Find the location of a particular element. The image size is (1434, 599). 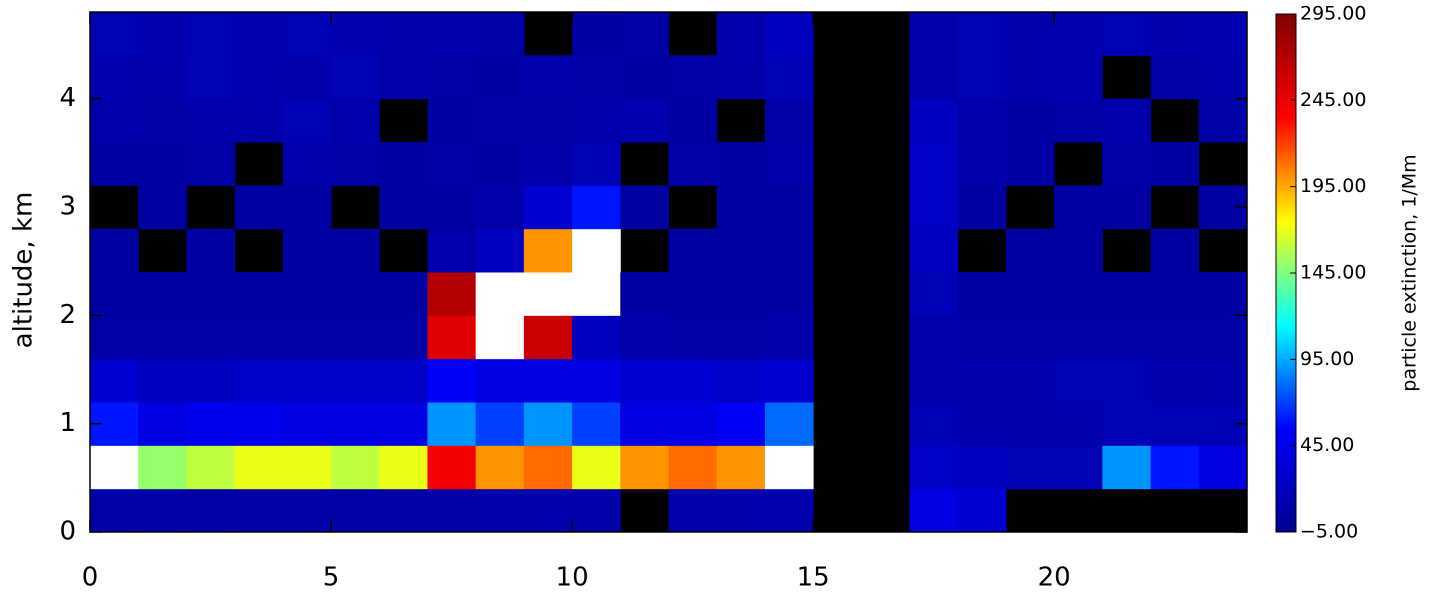

colorbar-tick-label: 195.00 is located at coordinates (1333, 186).